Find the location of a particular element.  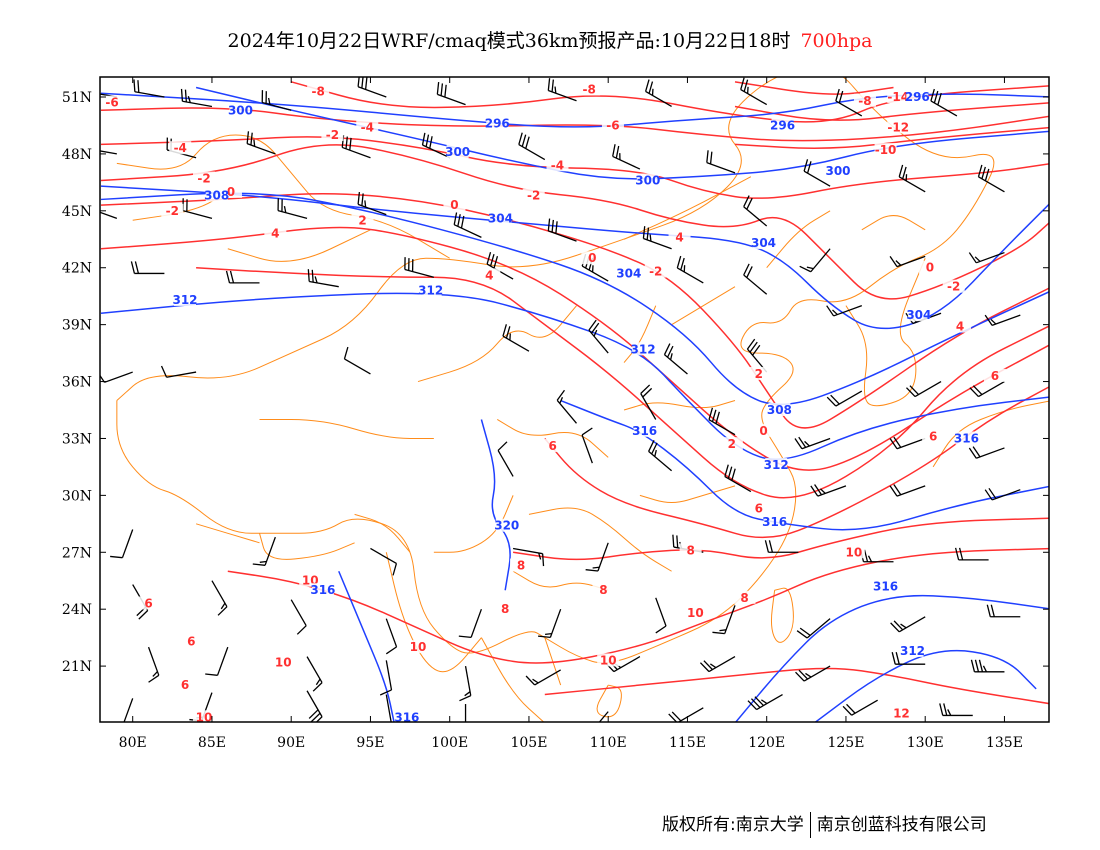

lon-tick-label: 85E is located at coordinates (212, 743).